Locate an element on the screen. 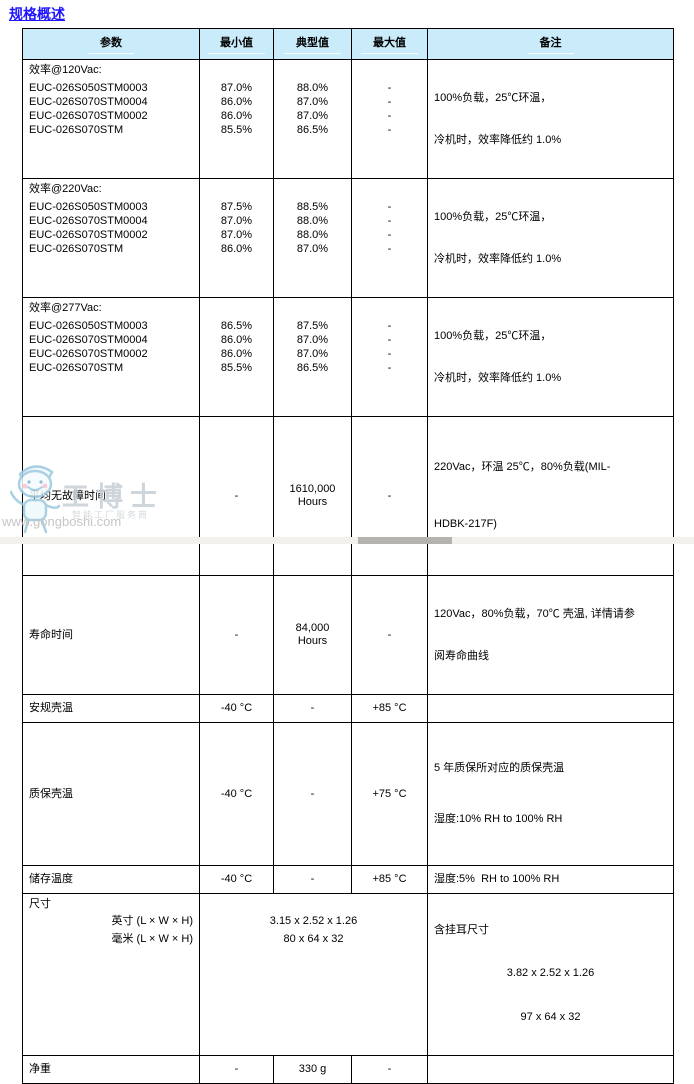 The width and height of the screenshot is (694, 1084). group-title: 效率@220Vac: is located at coordinates (65, 189).